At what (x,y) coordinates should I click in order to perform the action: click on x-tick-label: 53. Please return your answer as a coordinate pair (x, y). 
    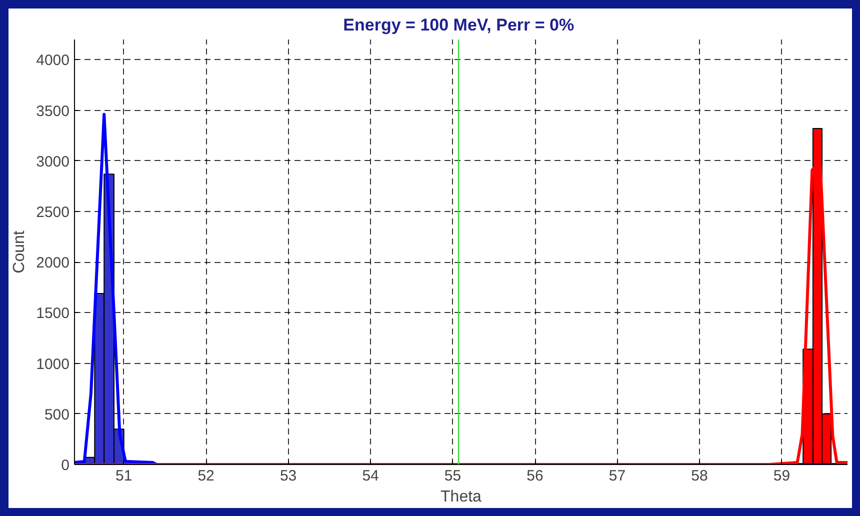
    Looking at the image, I should click on (288, 476).